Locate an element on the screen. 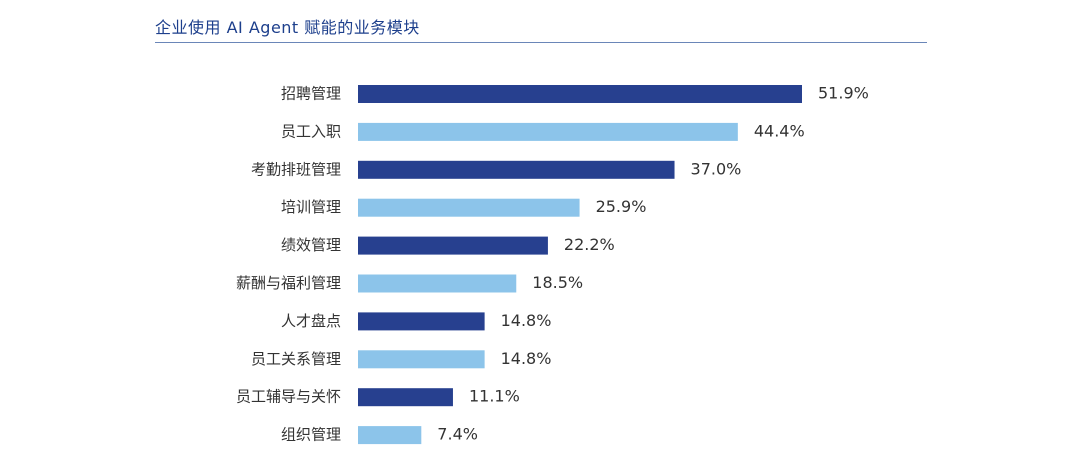 This screenshot has height=466, width=1080. value-label: 51.9% is located at coordinates (843, 93).